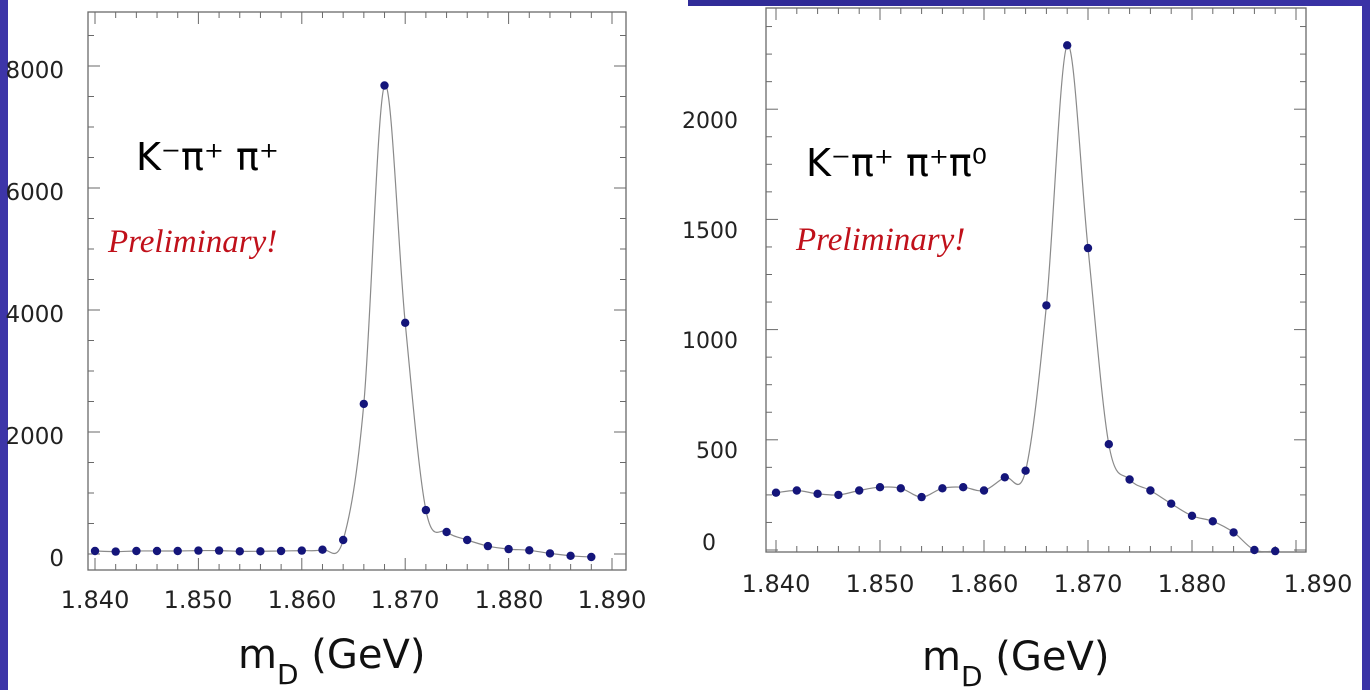 The width and height of the screenshot is (1370, 690). I want to click on preliminary-annotation-left: Preliminary!, so click(192, 242).